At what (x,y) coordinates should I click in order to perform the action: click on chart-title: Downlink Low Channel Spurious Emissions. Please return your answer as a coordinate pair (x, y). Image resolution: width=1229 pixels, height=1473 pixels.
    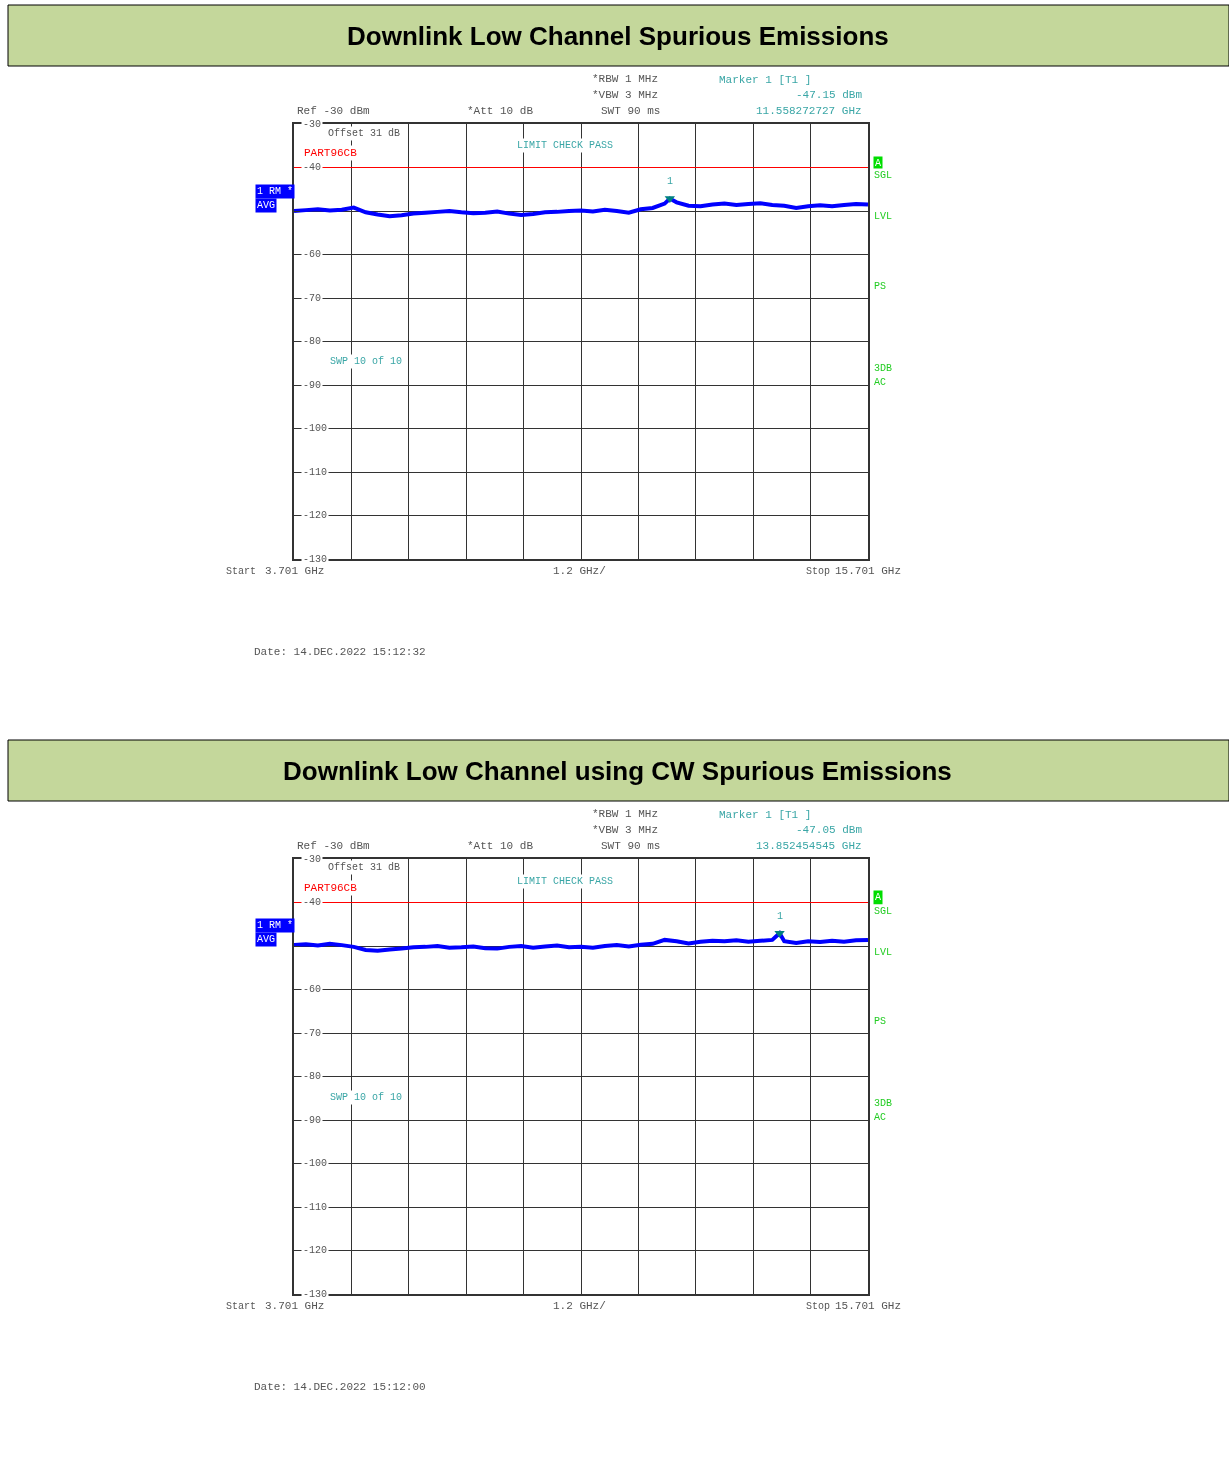
    Looking at the image, I should click on (618, 36).